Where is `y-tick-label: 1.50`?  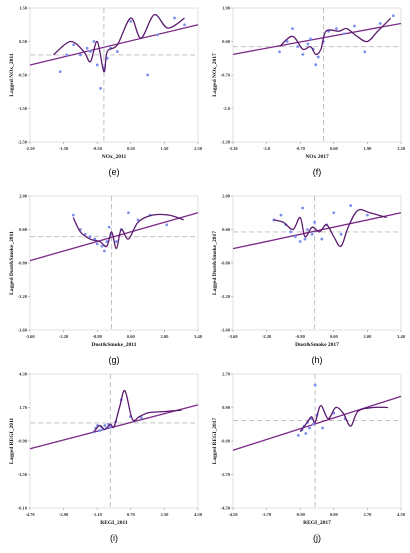 y-tick-label: 1.50 is located at coordinates (23, 8).